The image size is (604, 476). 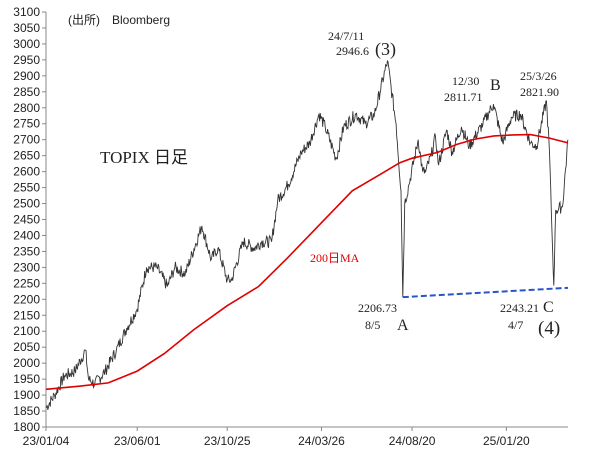 What do you see at coordinates (26, 12) in the screenshot?
I see `y-tick-label: 3100` at bounding box center [26, 12].